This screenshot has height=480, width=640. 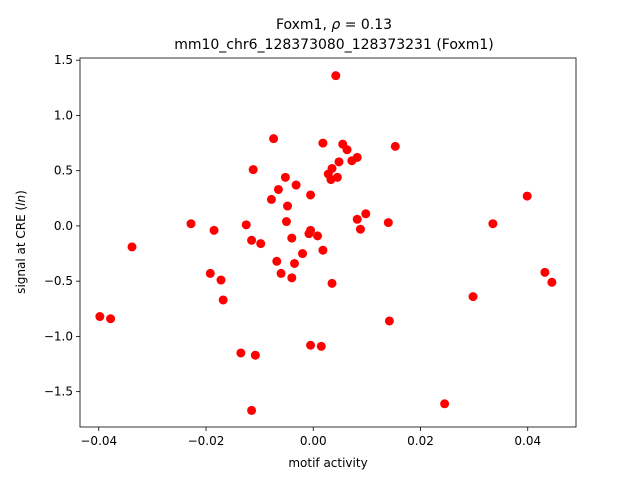 I want to click on x-axis-label: motif activity, so click(x=327, y=463).